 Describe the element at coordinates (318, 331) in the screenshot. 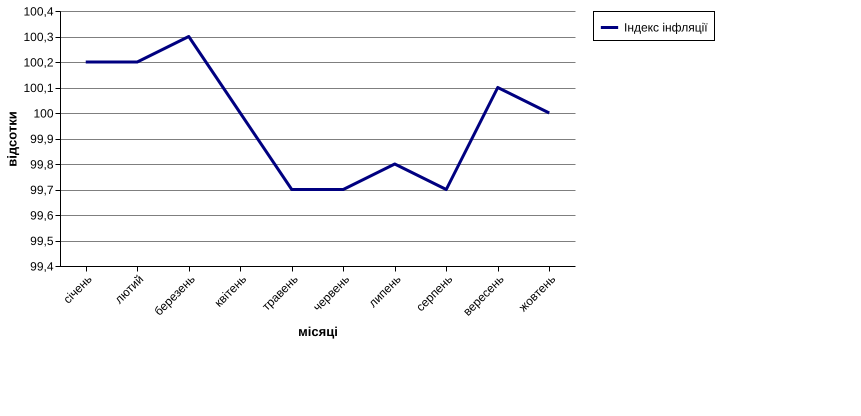

I see `x-axis-title: місяці` at that location.